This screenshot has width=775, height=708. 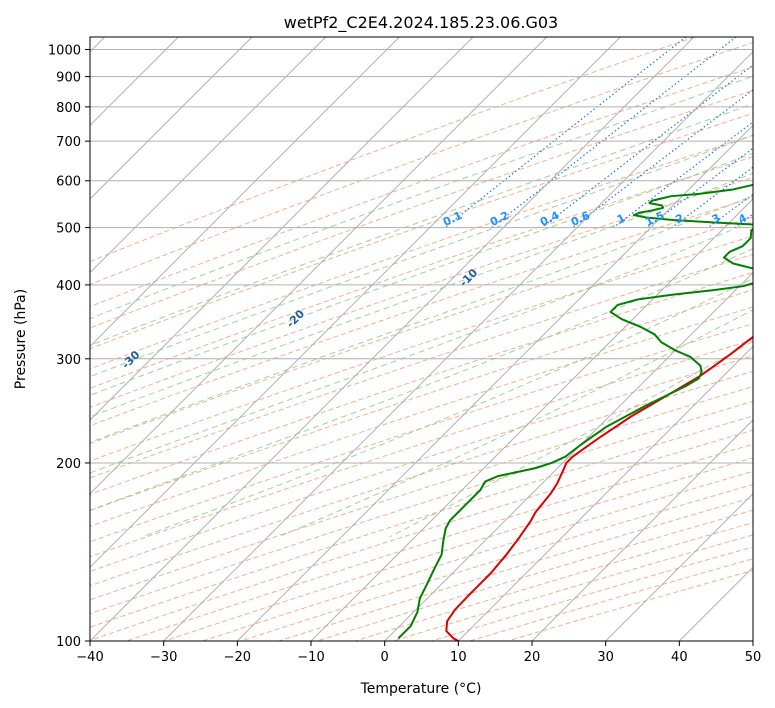 I want to click on y-tick-label: 200, so click(x=68, y=464).